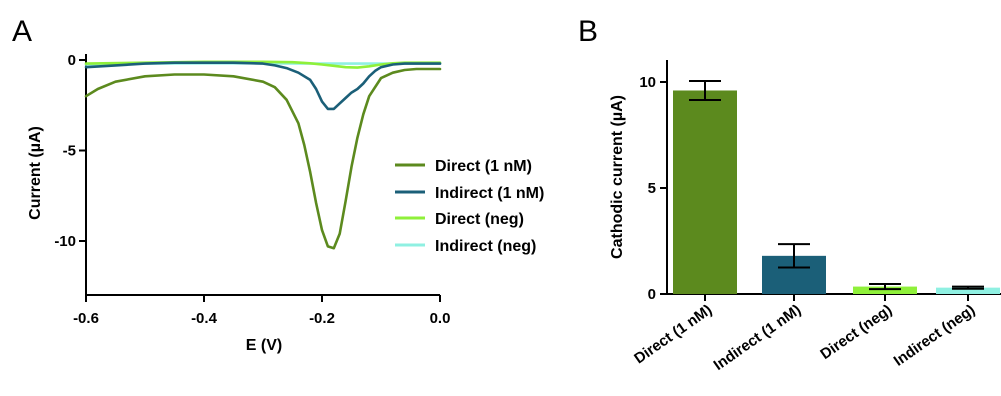  I want to click on panel-b-y-axis-title: Cathodic current (µA), so click(617, 177).